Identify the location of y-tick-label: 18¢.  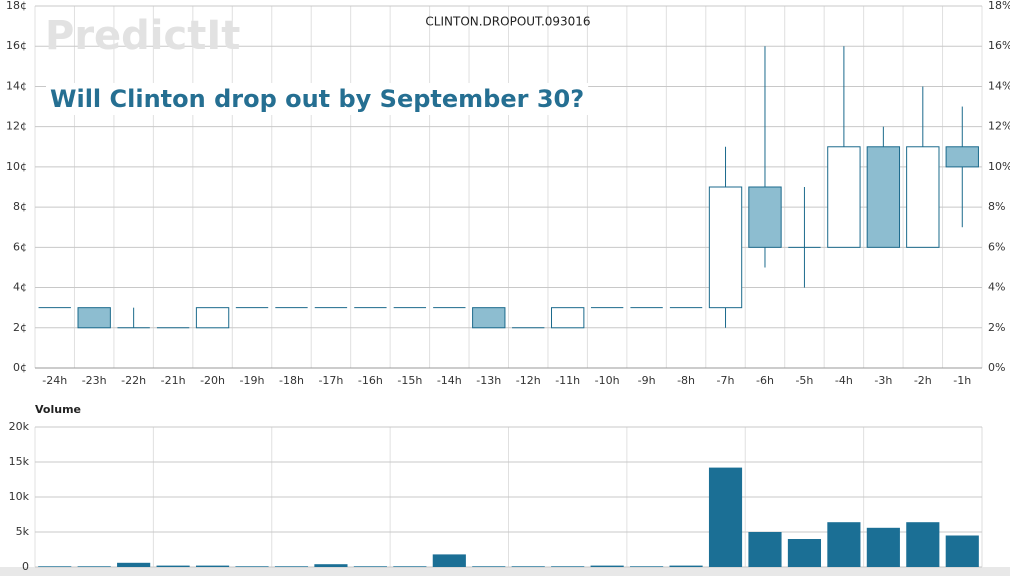
(16, 6).